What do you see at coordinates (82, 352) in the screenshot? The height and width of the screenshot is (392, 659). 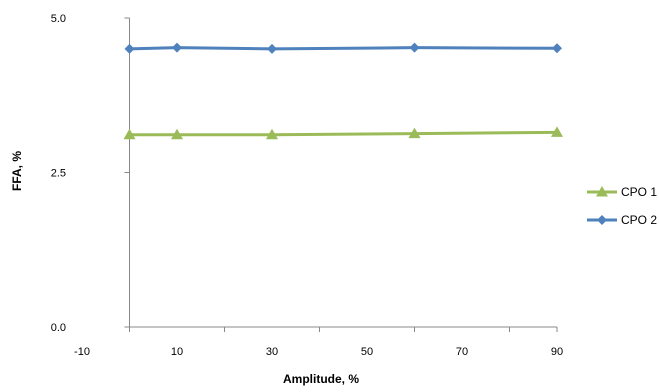 I see `x-tick-label: -10` at bounding box center [82, 352].